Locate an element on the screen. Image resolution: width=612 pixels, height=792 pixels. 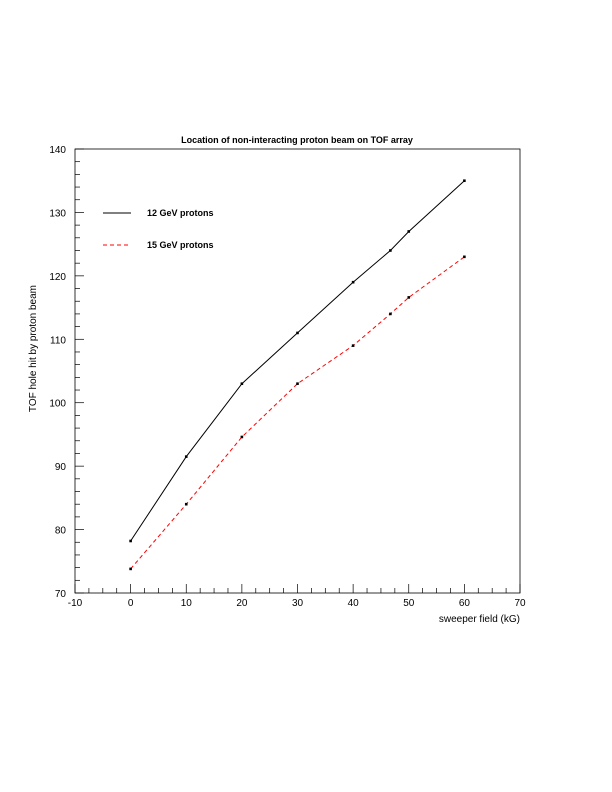
legend: 12 GeV protons 15 GeV protons is located at coordinates (158, 229).